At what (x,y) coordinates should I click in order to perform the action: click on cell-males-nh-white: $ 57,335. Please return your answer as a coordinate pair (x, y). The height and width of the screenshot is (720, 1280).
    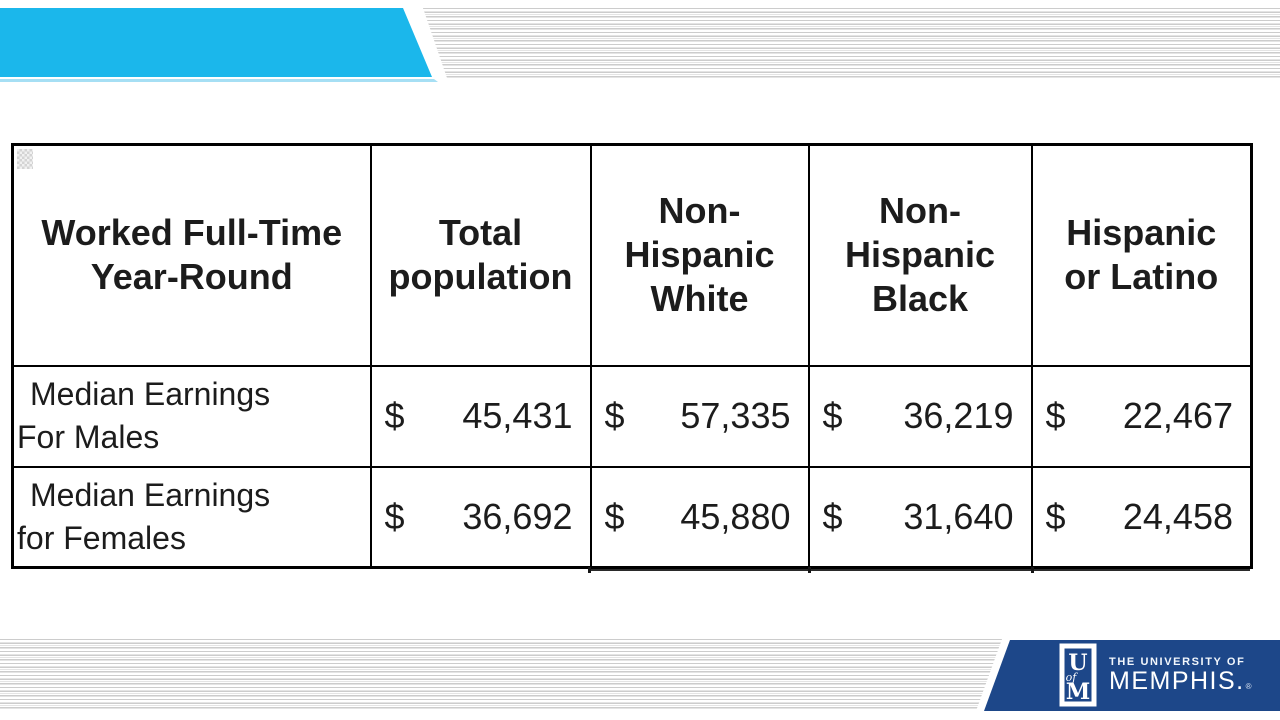
    Looking at the image, I should click on (699, 416).